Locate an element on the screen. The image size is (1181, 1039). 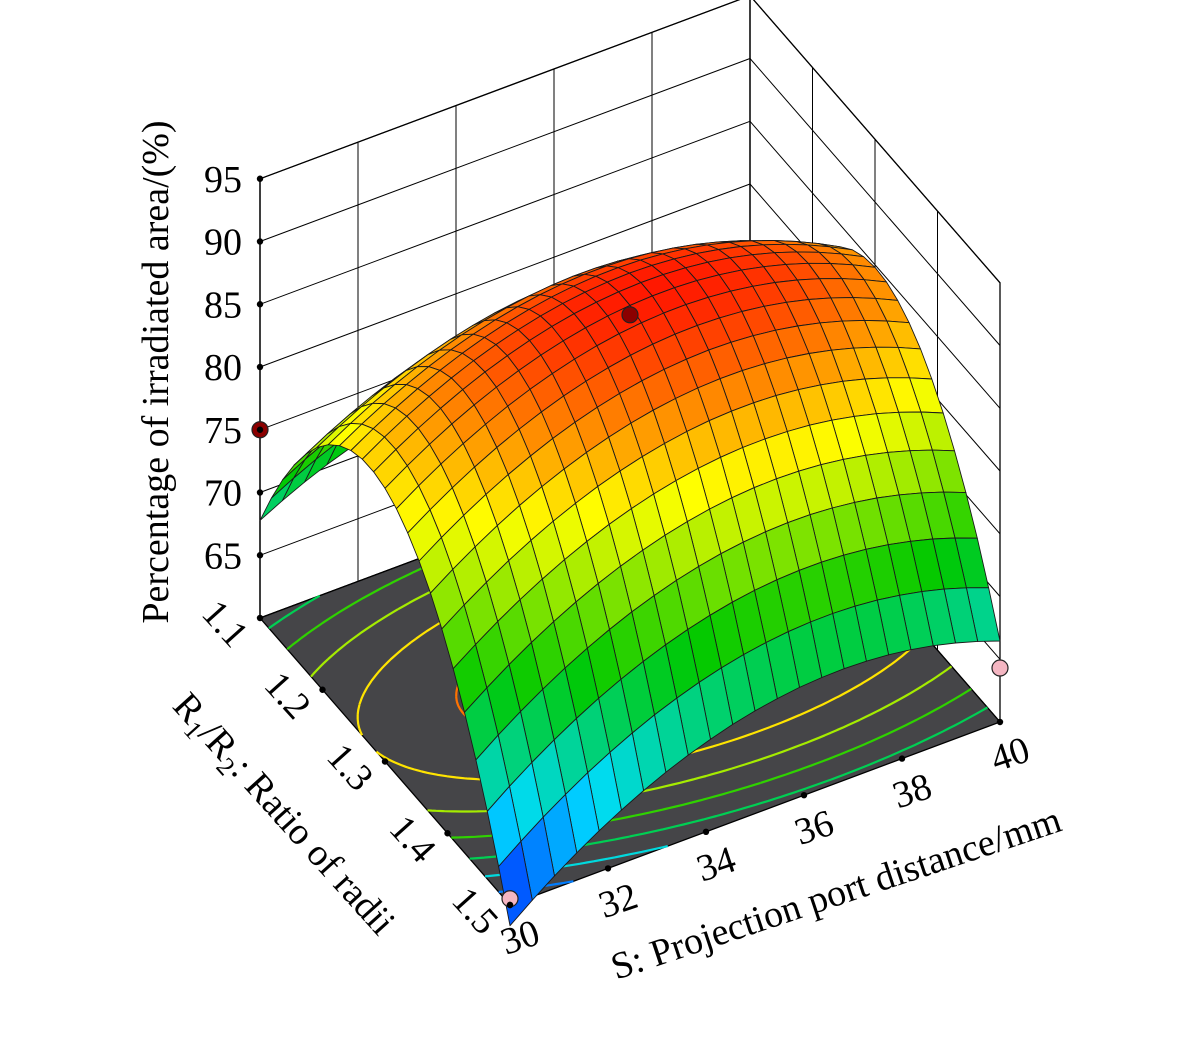
x-tick-label: 38 is located at coordinates (912, 791).